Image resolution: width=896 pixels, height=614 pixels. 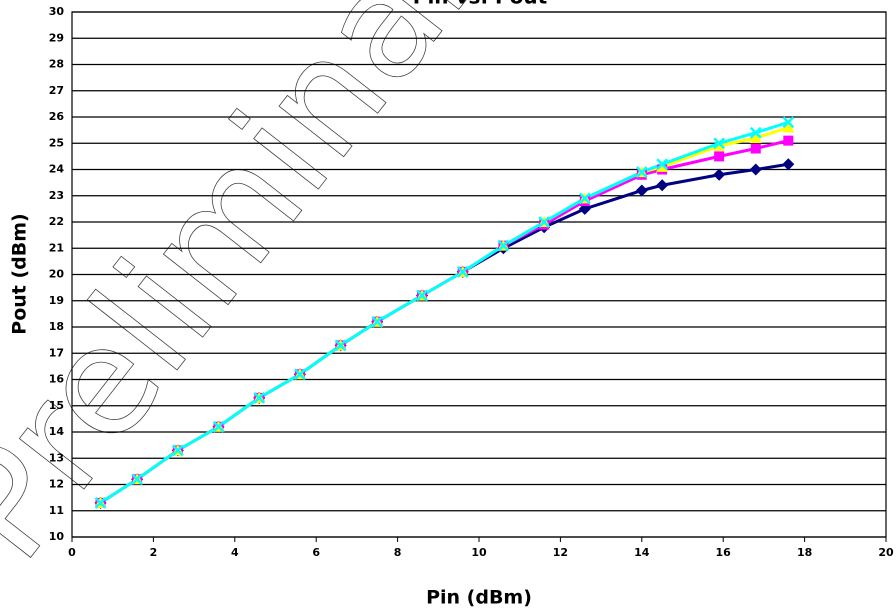 I want to click on y-axis-label: Pout (dBm), so click(x=20, y=273).